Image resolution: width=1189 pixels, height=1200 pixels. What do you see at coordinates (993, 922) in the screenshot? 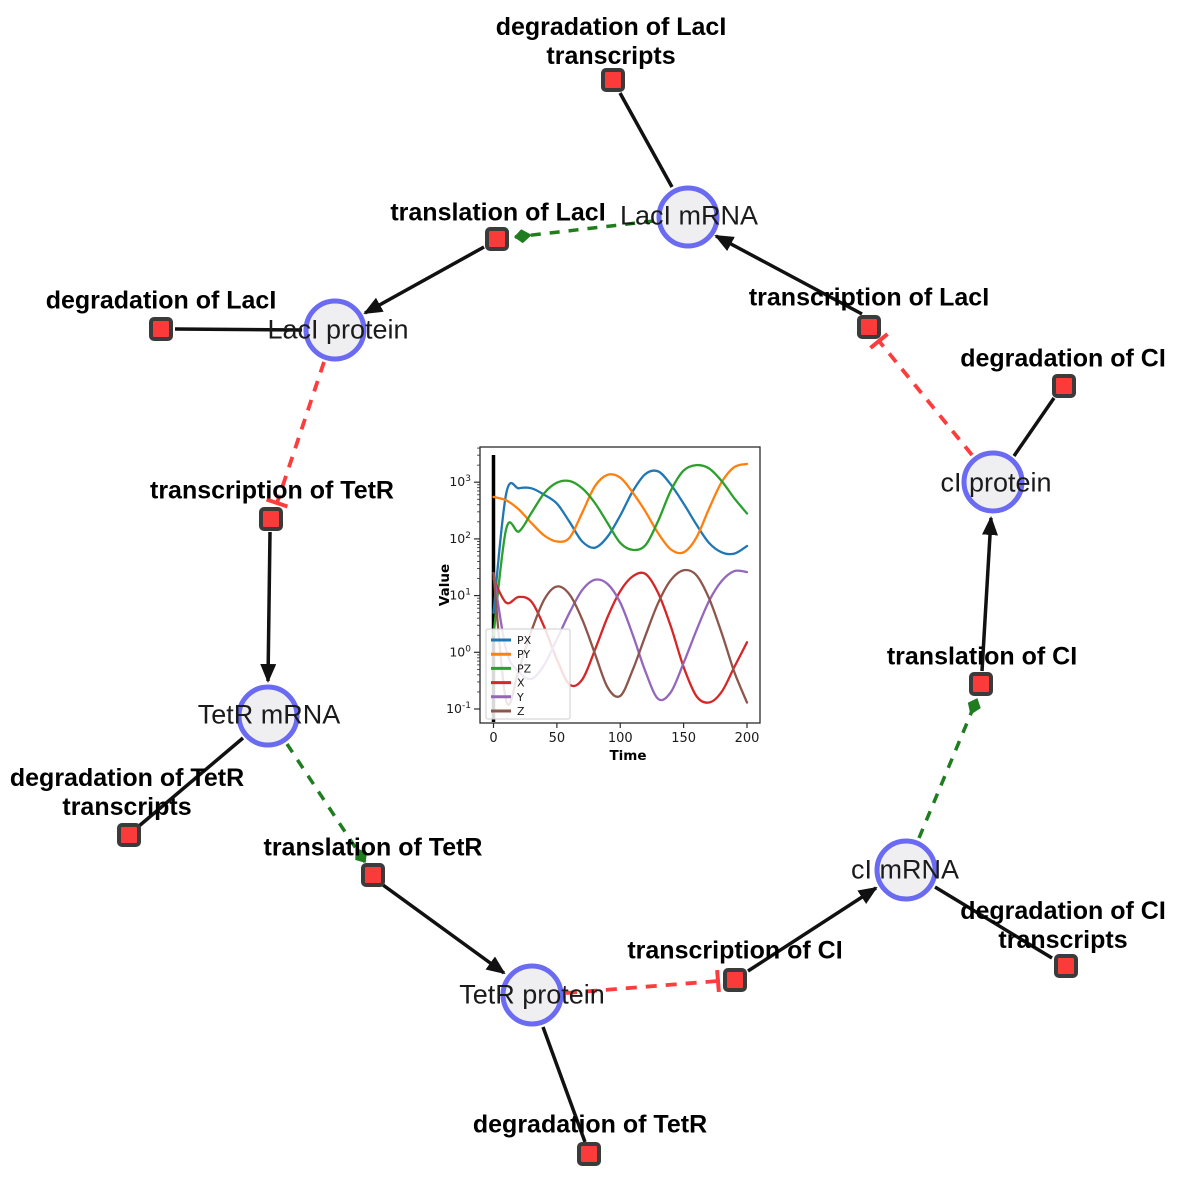
I see `edge-ci-mrna-to-deg-ci-transcripts` at bounding box center [993, 922].